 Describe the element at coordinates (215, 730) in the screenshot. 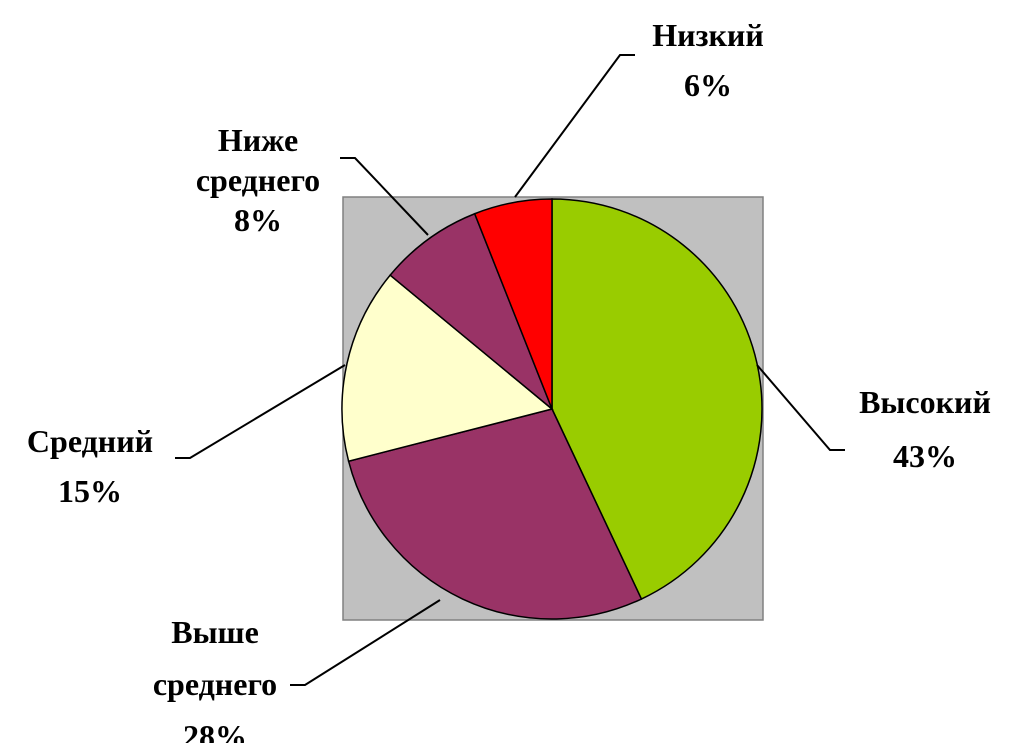

I see `value-label: 28%` at that location.